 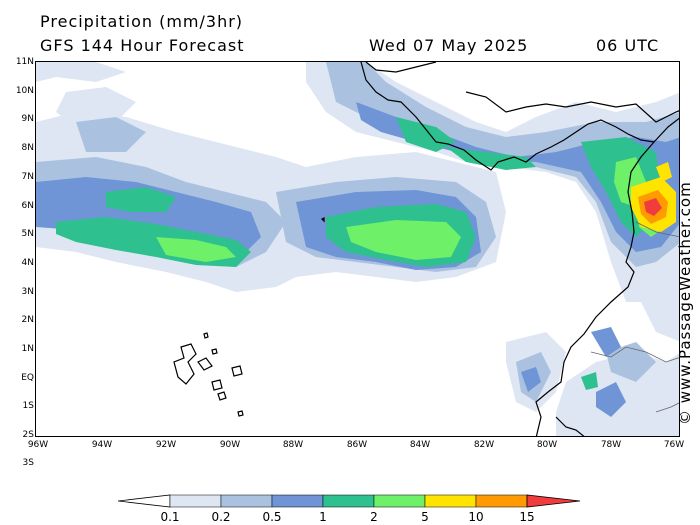 What do you see at coordinates (24, 91) in the screenshot?
I see `lat-label: 10N` at bounding box center [24, 91].